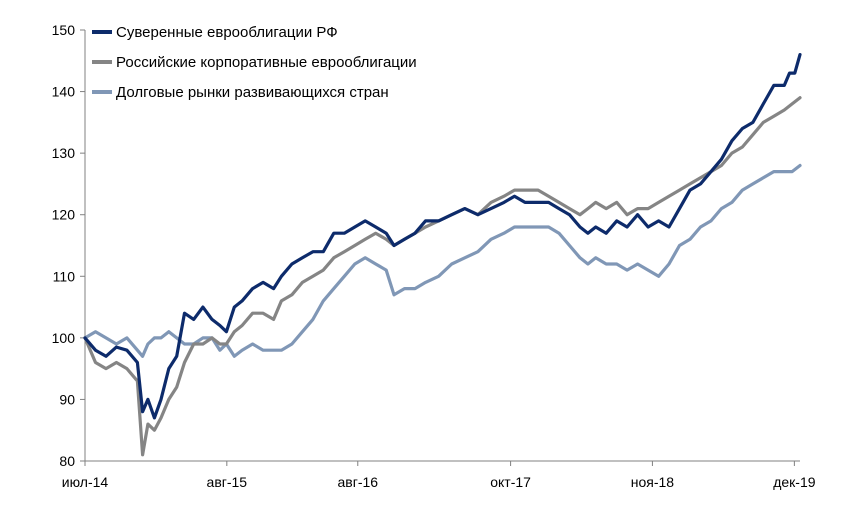 The image size is (858, 506). I want to click on legend-label-1: Российские корпоративные еврооблигации, so click(266, 62).